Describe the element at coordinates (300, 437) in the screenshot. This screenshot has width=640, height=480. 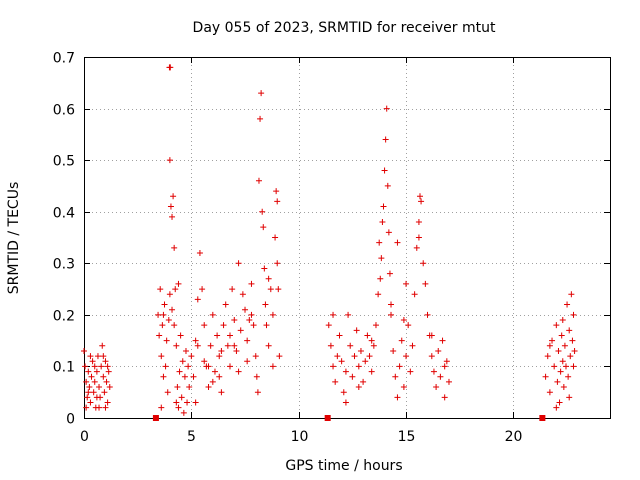
I see `x-tick-label: 10` at that location.